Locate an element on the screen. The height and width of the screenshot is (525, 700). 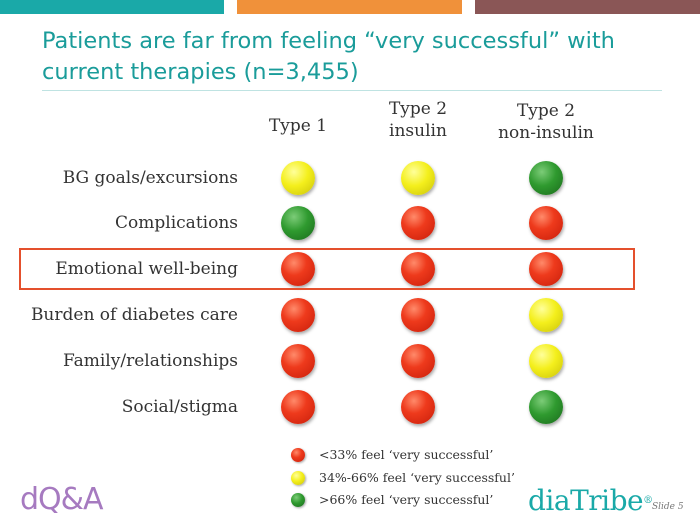
row-label: BG goals/excursions is located at coordinates (150, 178).